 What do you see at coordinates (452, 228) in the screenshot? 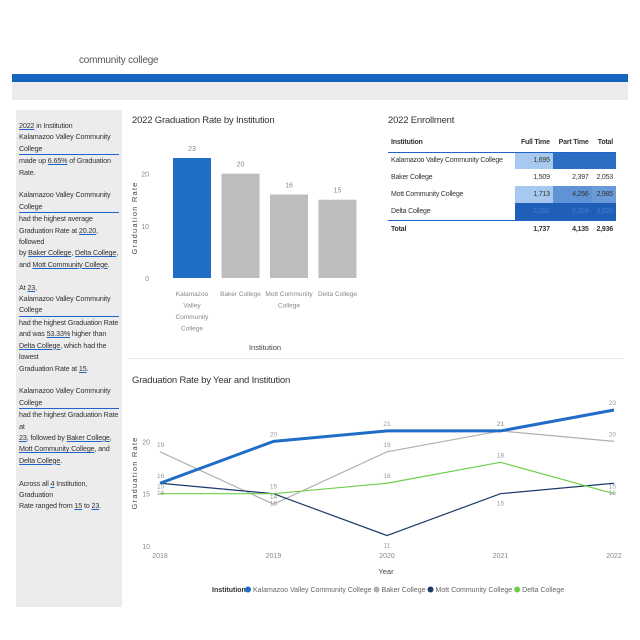
I see `total-label: Total` at bounding box center [452, 228].